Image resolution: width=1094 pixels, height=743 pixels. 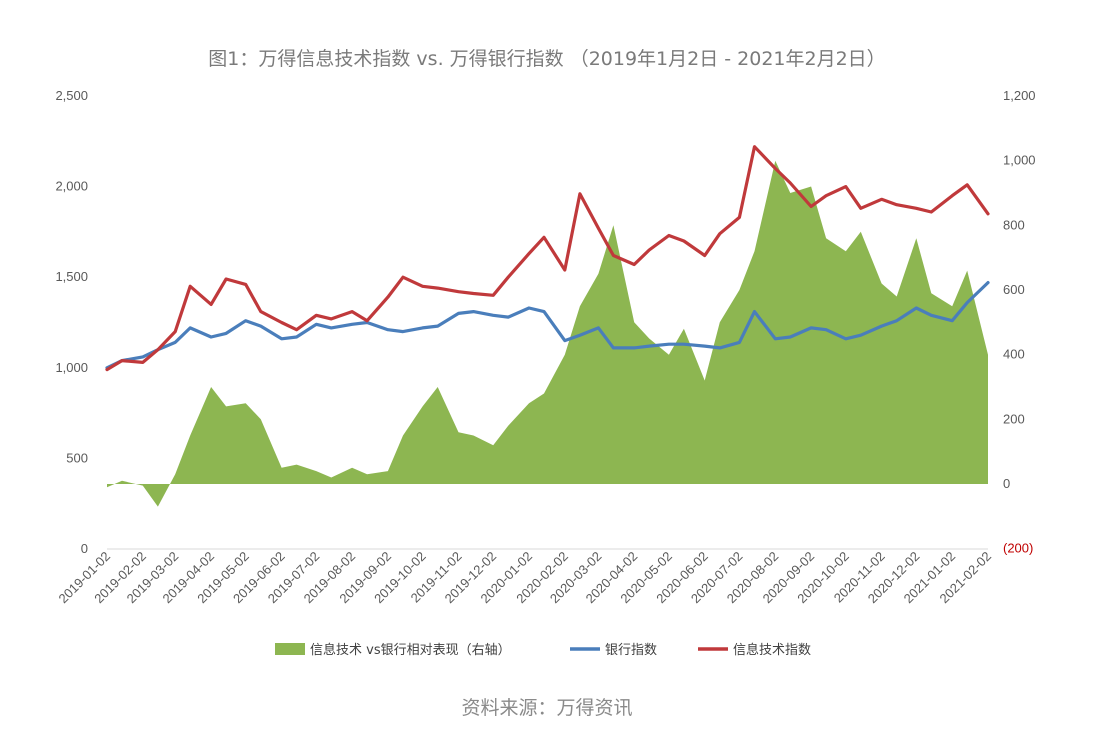 What do you see at coordinates (1014, 418) in the screenshot?
I see `right-tick-label: 200` at bounding box center [1014, 418].